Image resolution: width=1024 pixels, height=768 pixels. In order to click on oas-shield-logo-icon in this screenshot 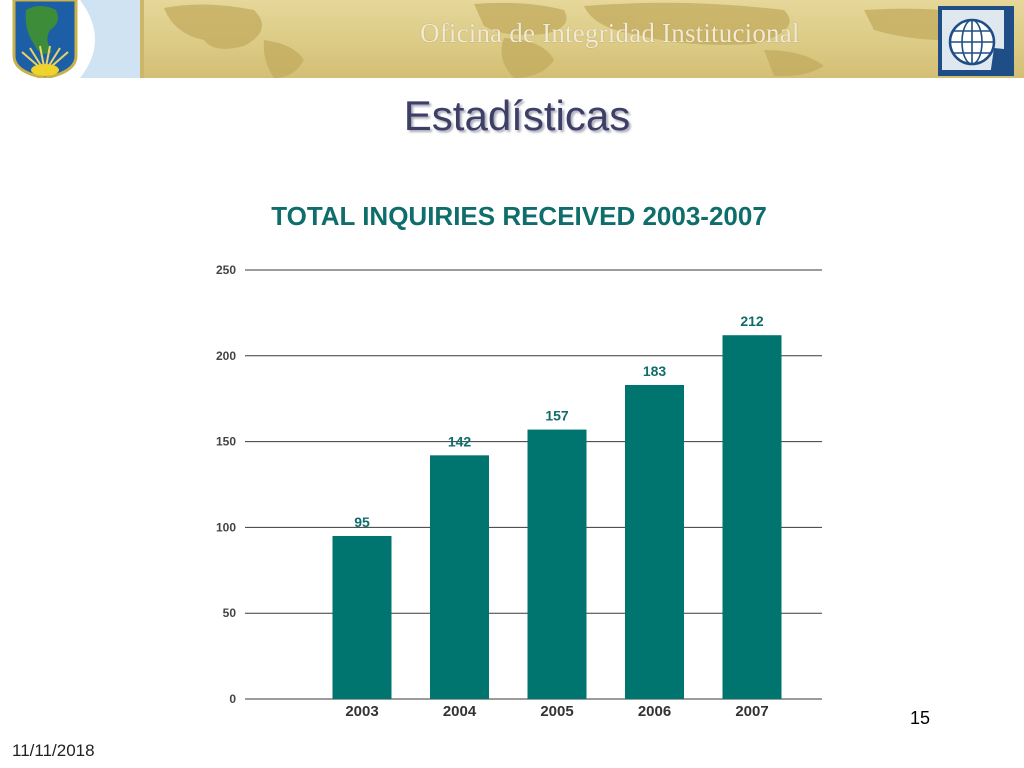, I will do `click(75, 40)`.